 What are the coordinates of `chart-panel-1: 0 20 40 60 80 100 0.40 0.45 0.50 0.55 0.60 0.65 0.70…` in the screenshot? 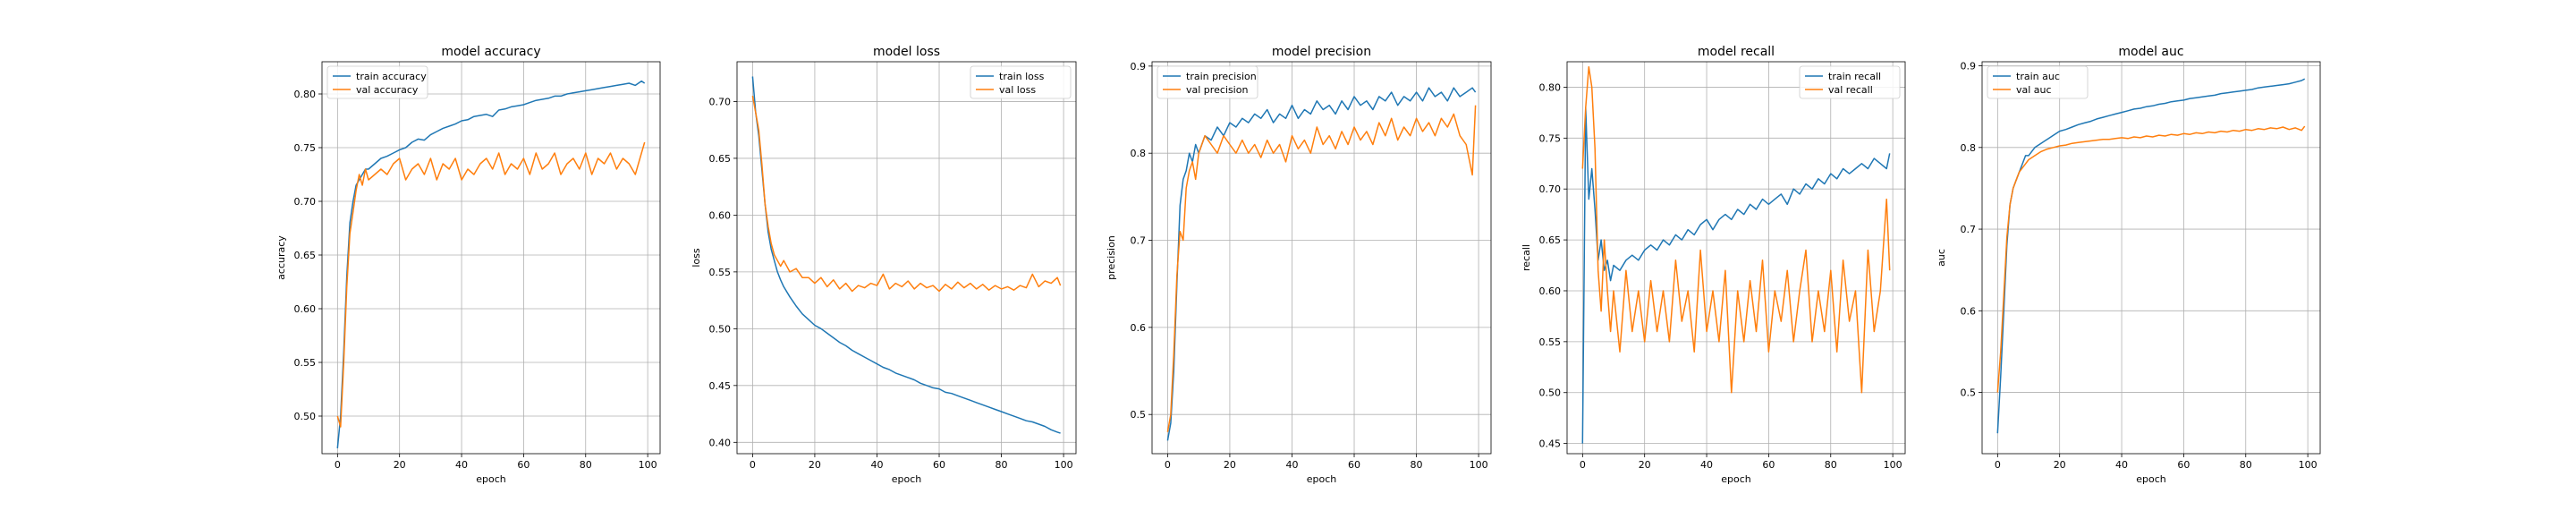 It's located at (884, 265).